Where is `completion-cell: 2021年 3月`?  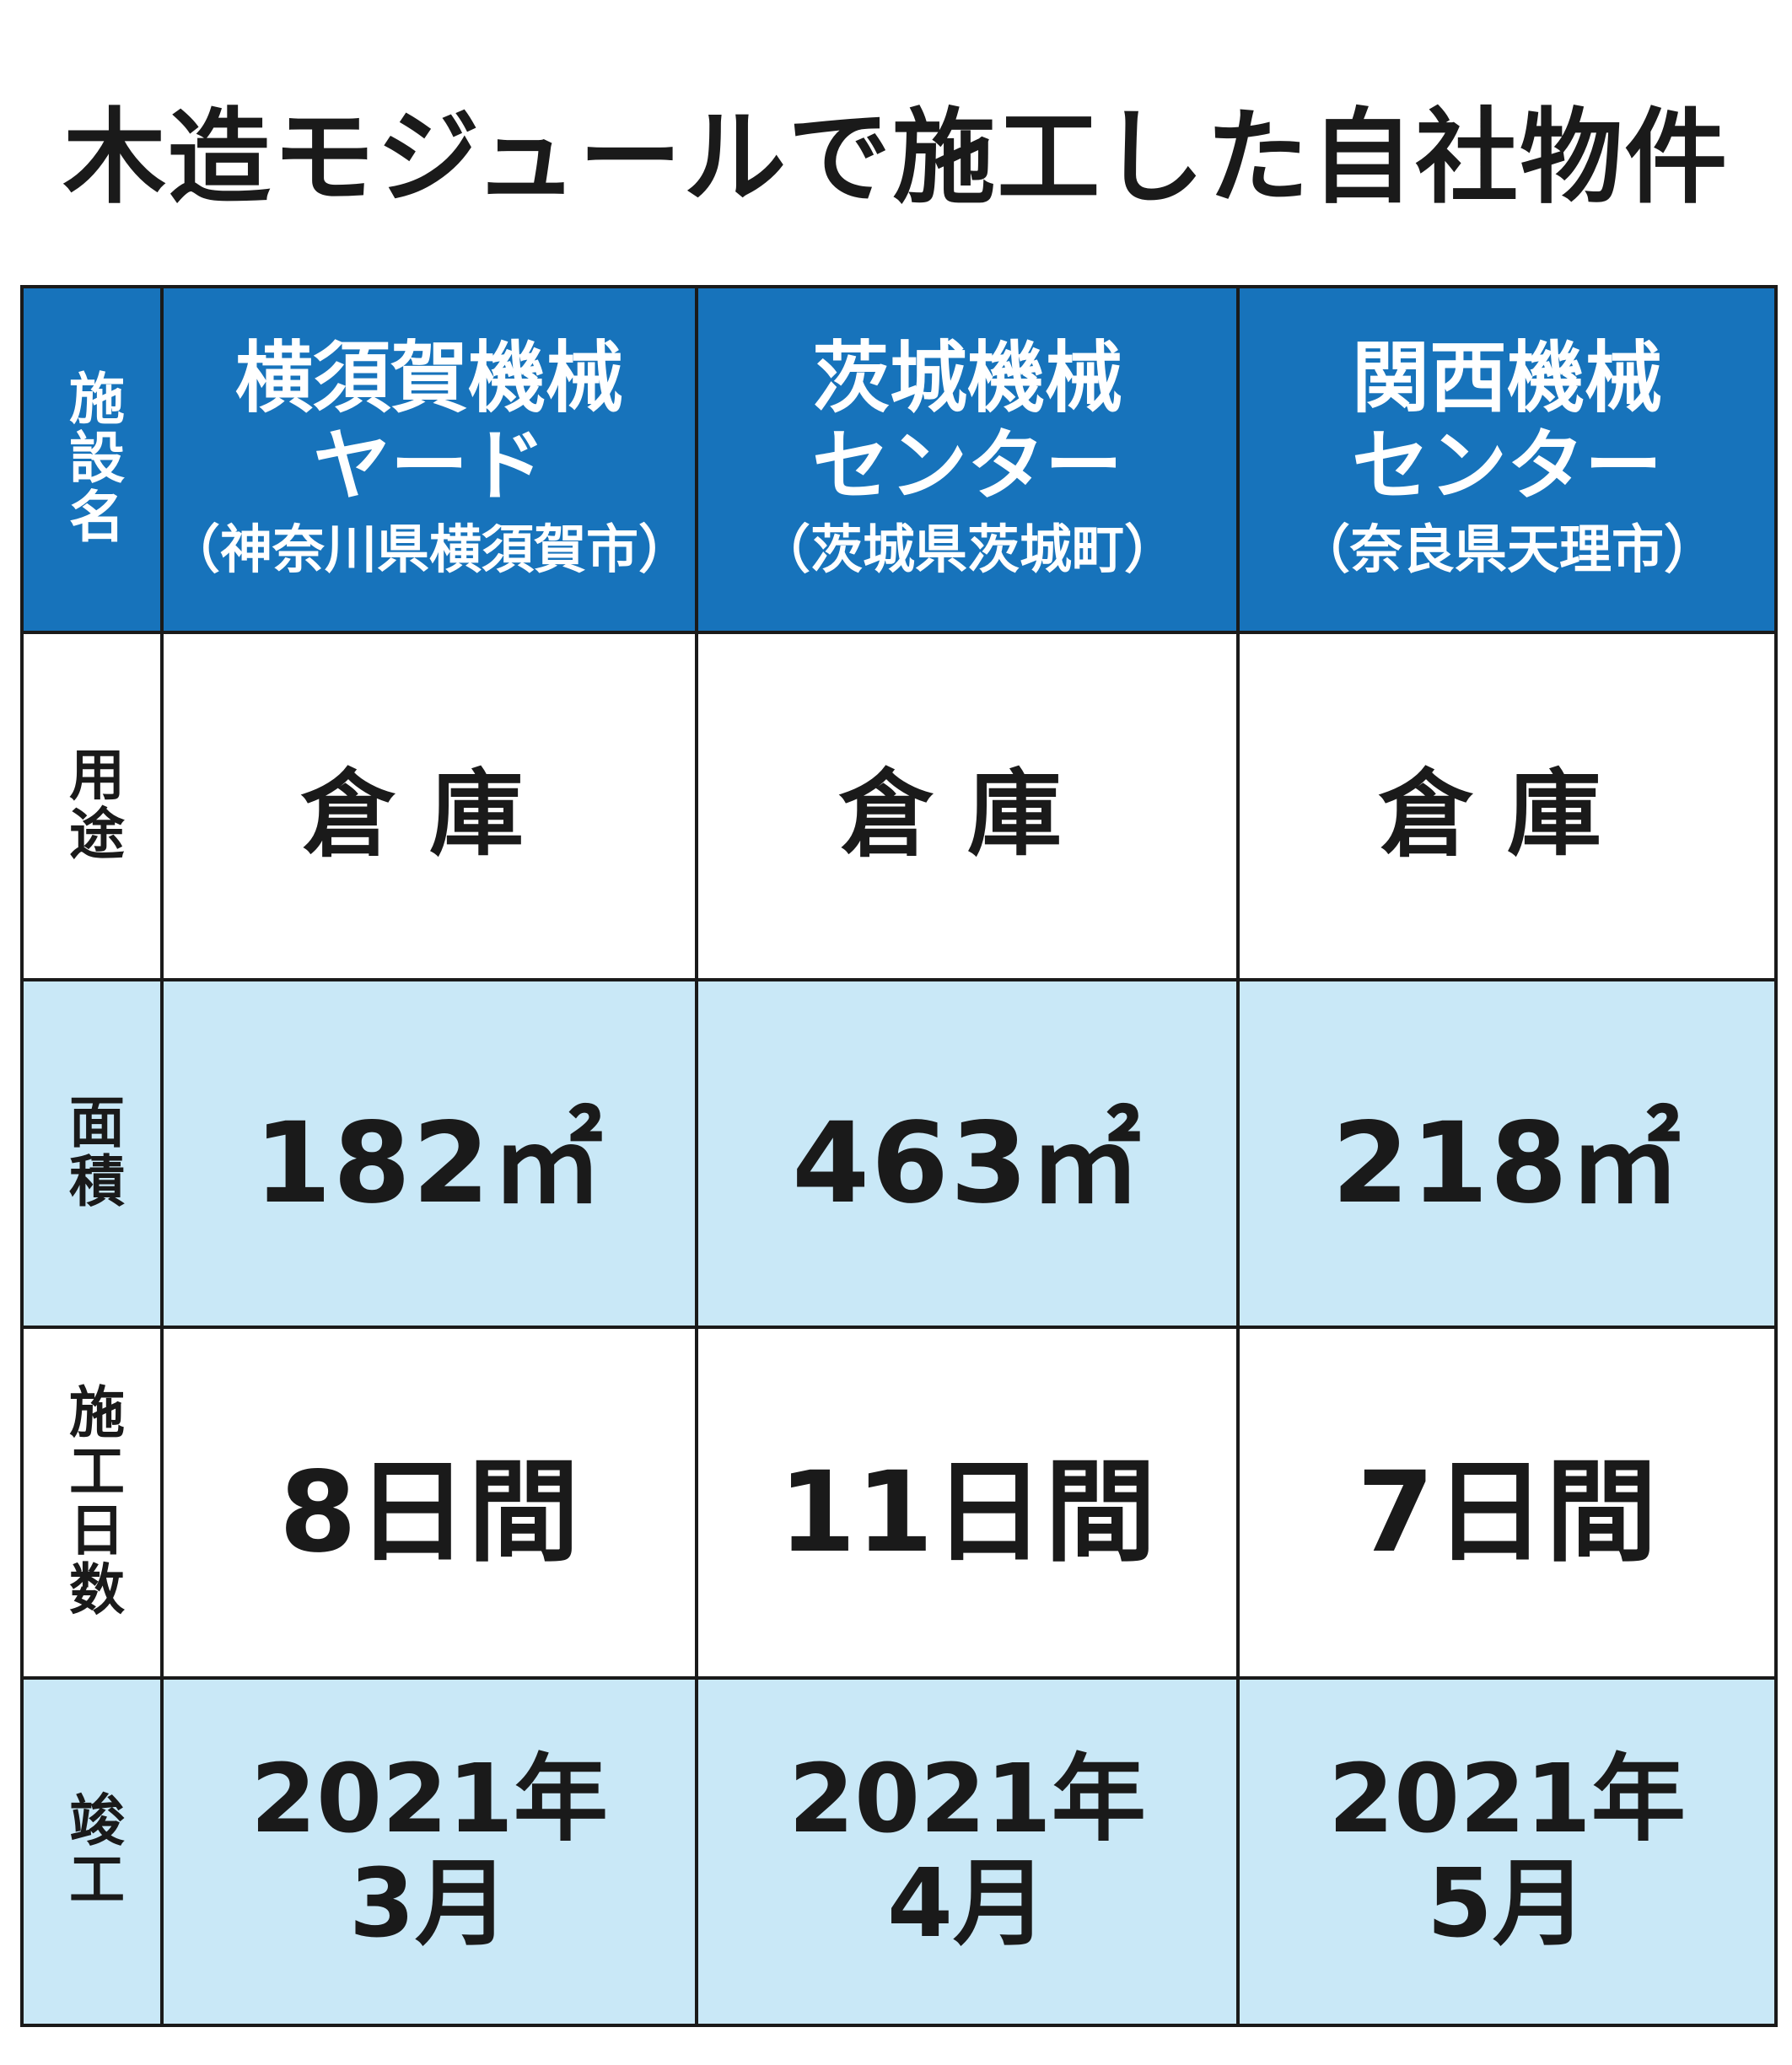 completion-cell: 2021年 3月 is located at coordinates (429, 1851).